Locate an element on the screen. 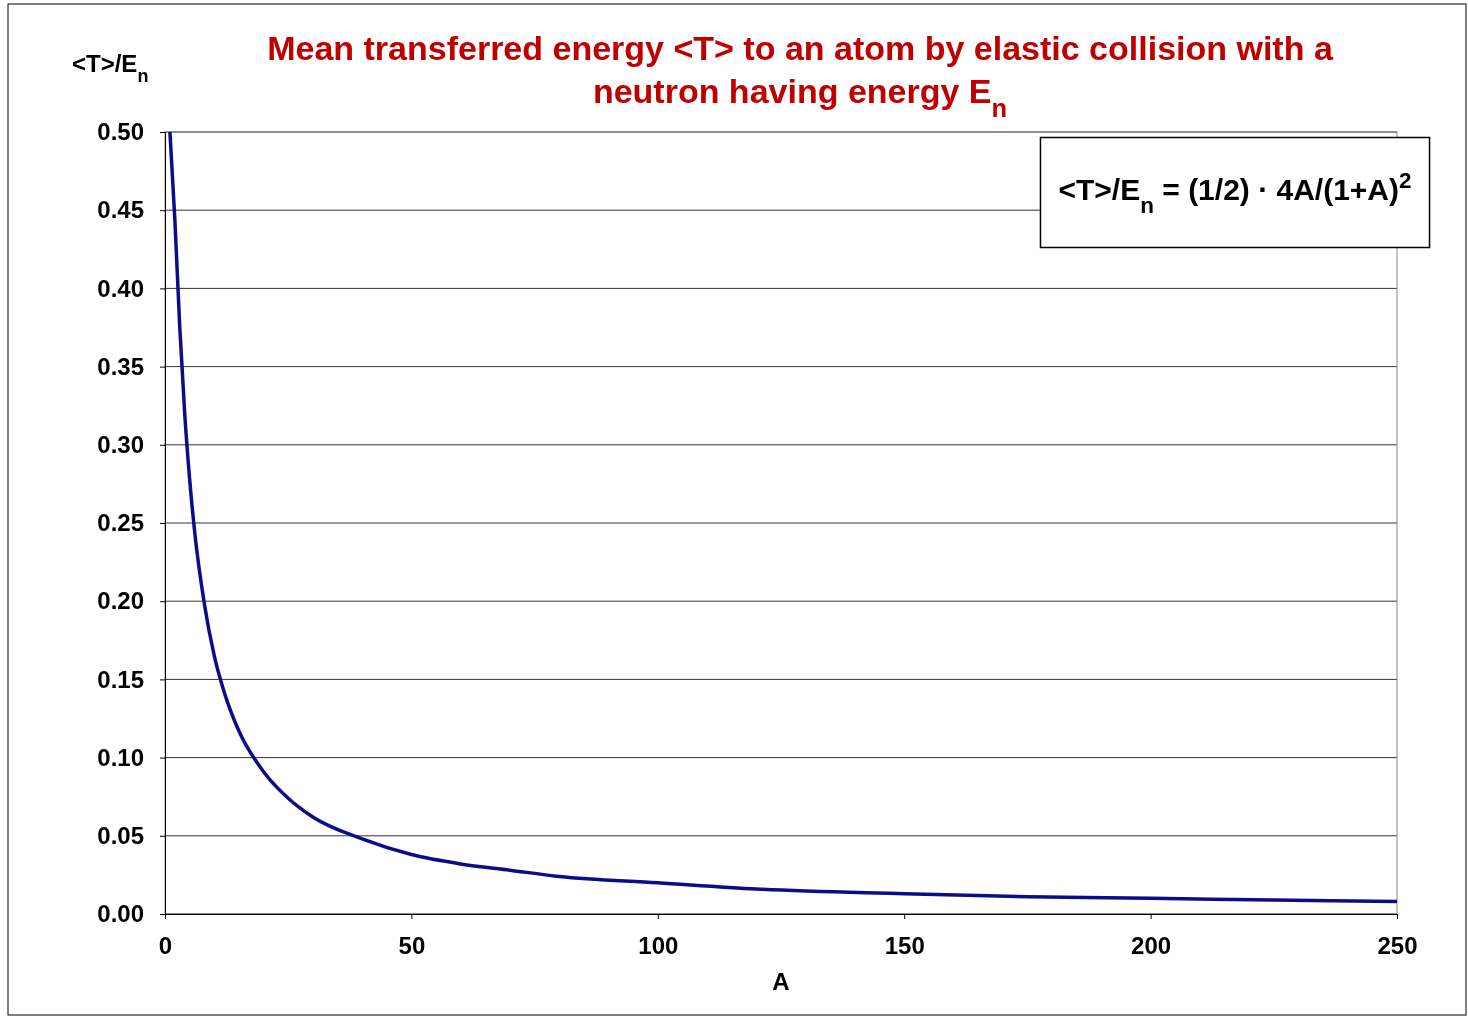 This screenshot has width=1468, height=1017. y-tick-label: 0.35 is located at coordinates (120, 366).